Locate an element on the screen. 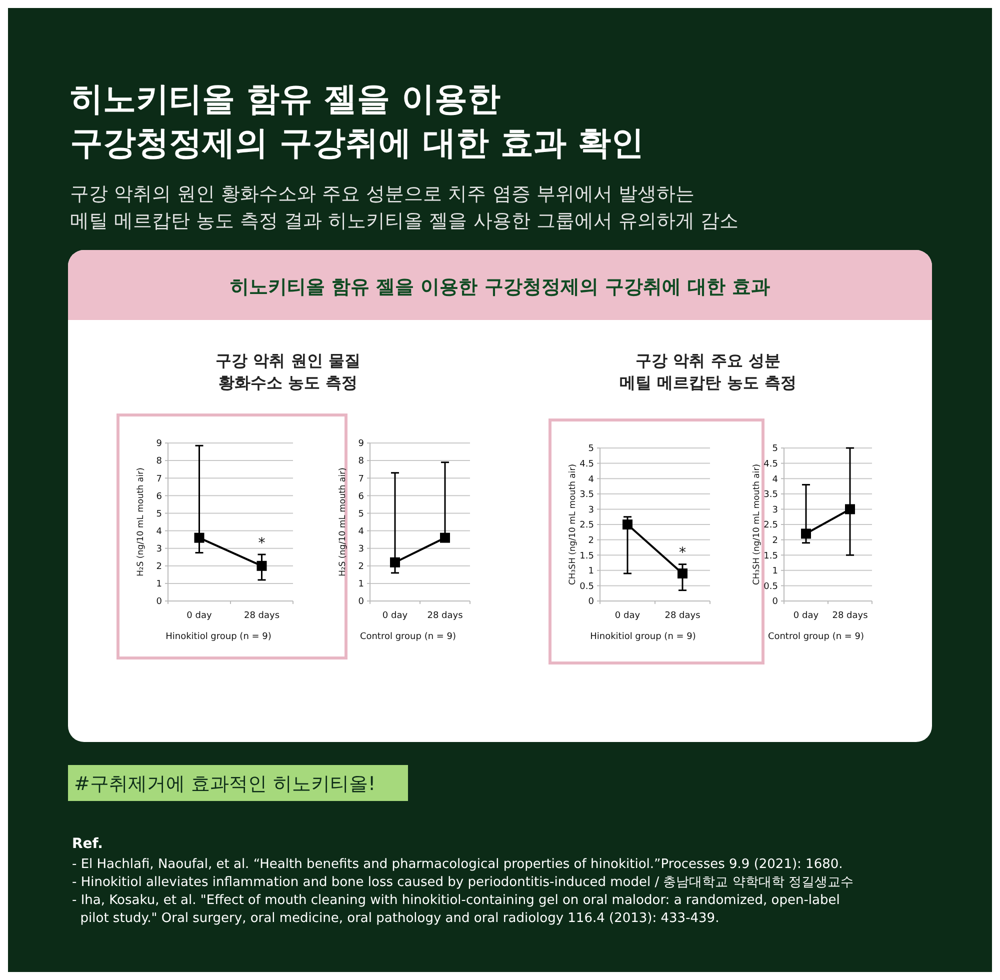 Image resolution: width=1000 pixels, height=980 pixels. text: Ref. is located at coordinates (87, 844).